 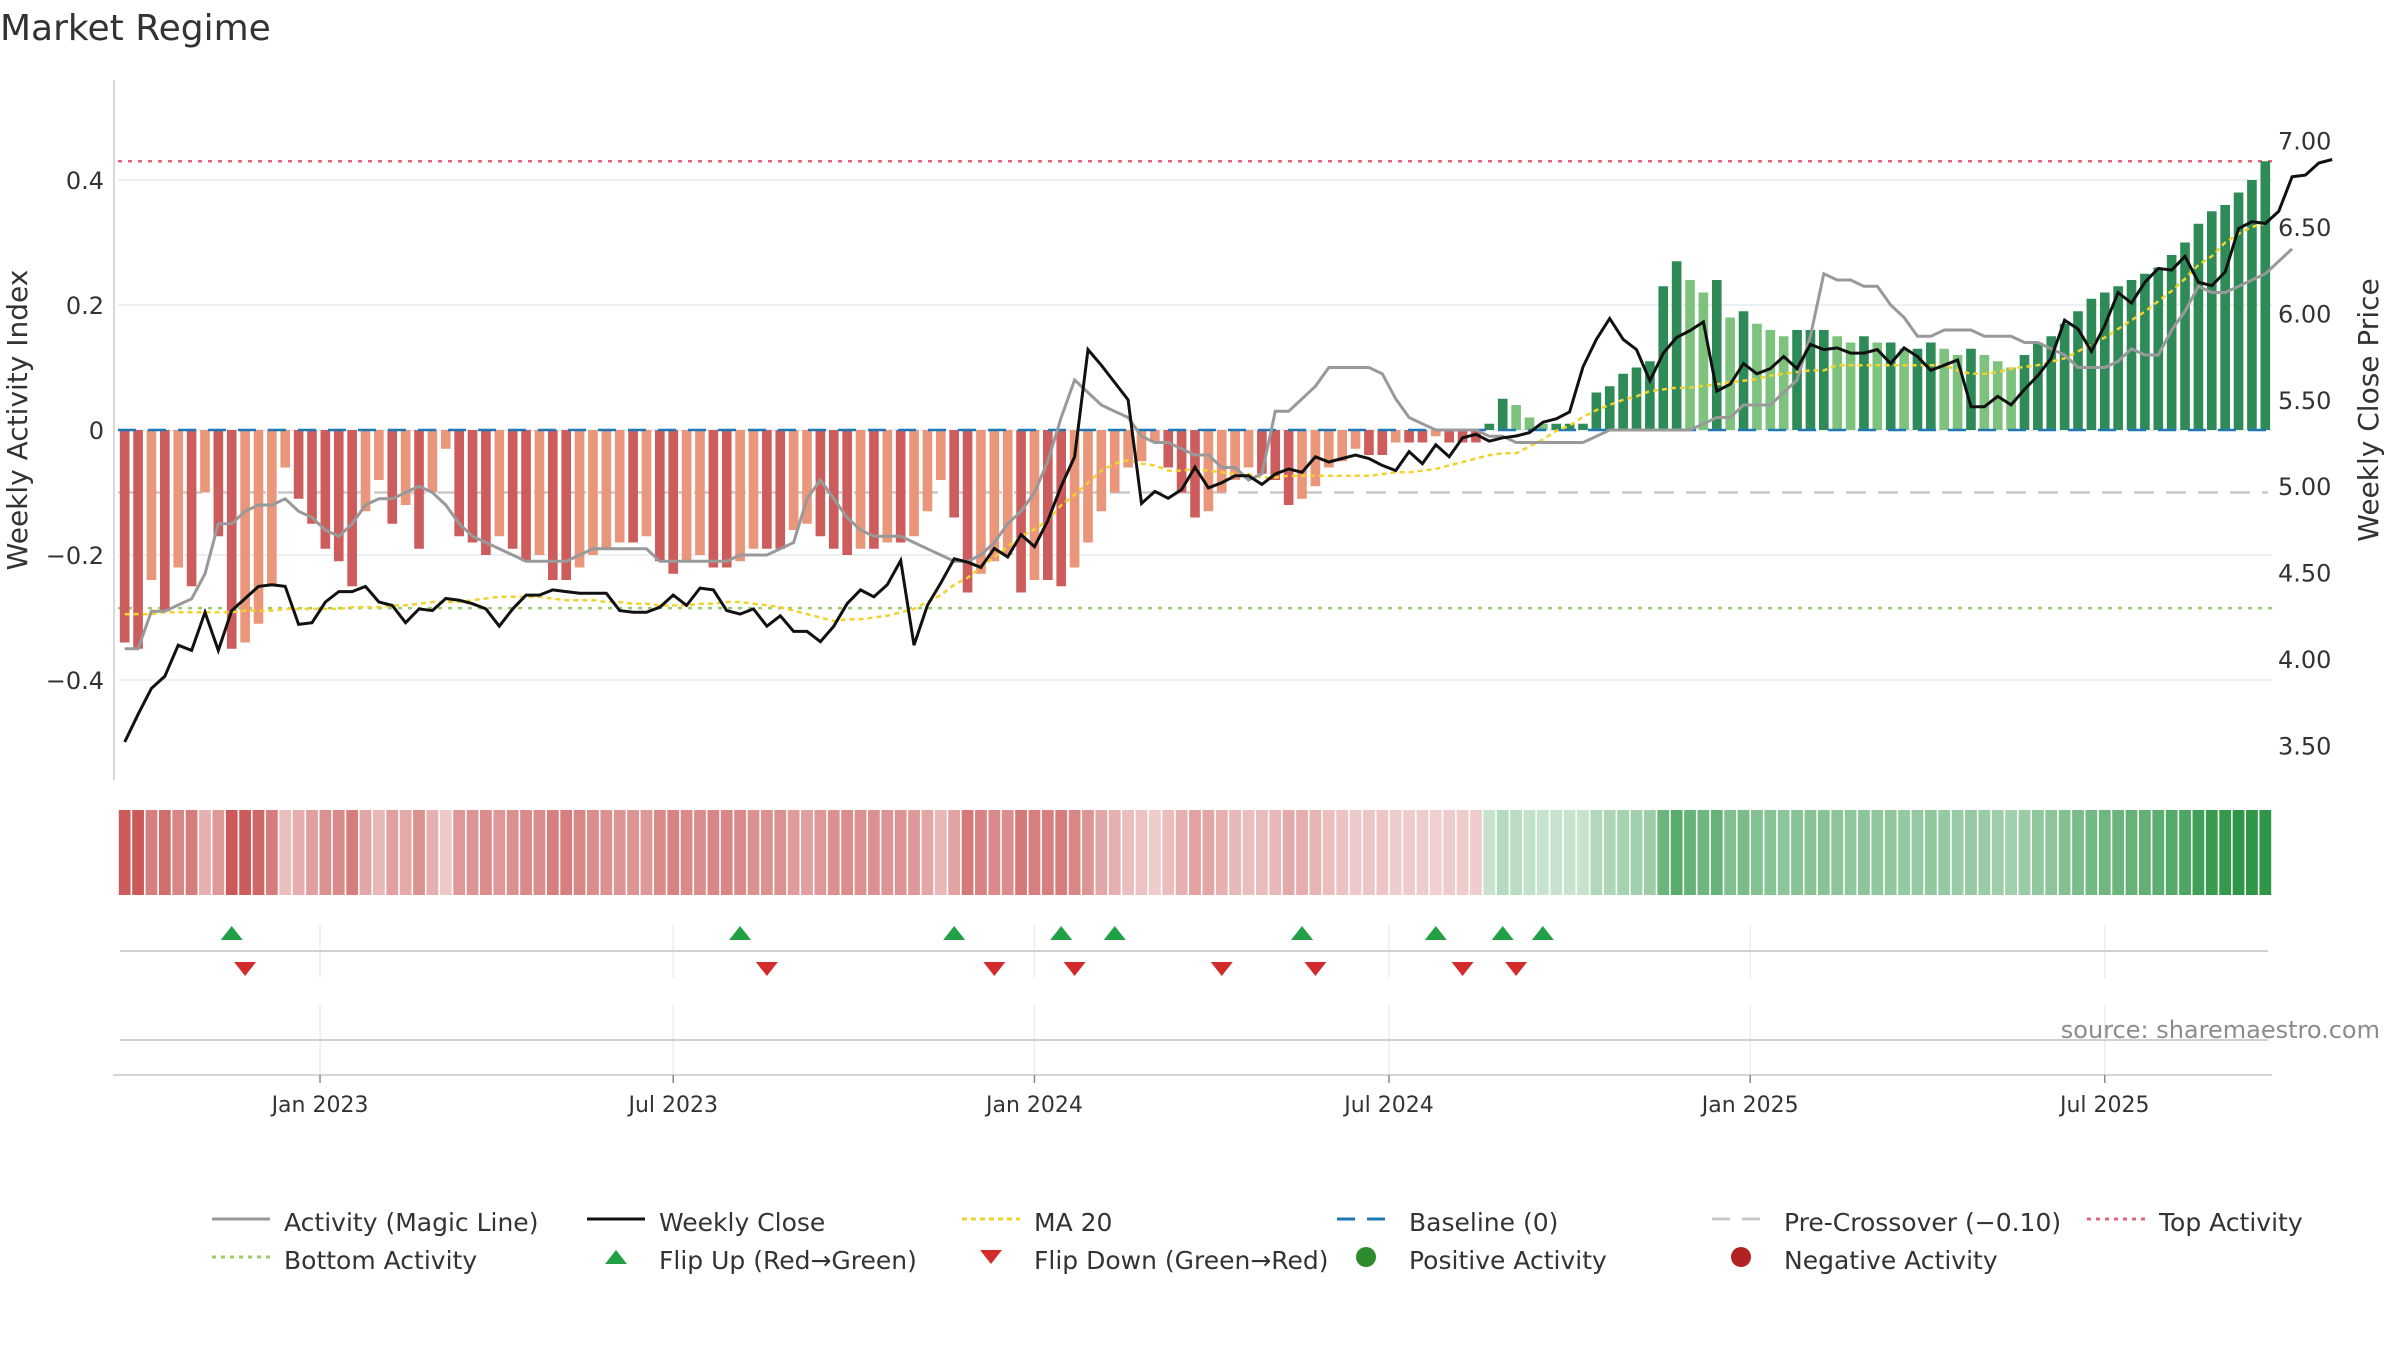 I want to click on right-tick-label: 7.00, so click(x=2304, y=141).